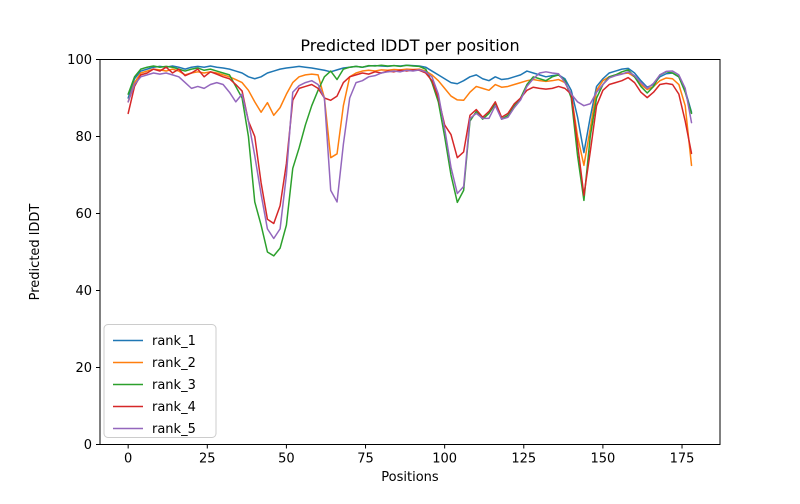 The height and width of the screenshot is (504, 800). Describe the element at coordinates (207, 459) in the screenshot. I see `x-tick-label: 25` at that location.